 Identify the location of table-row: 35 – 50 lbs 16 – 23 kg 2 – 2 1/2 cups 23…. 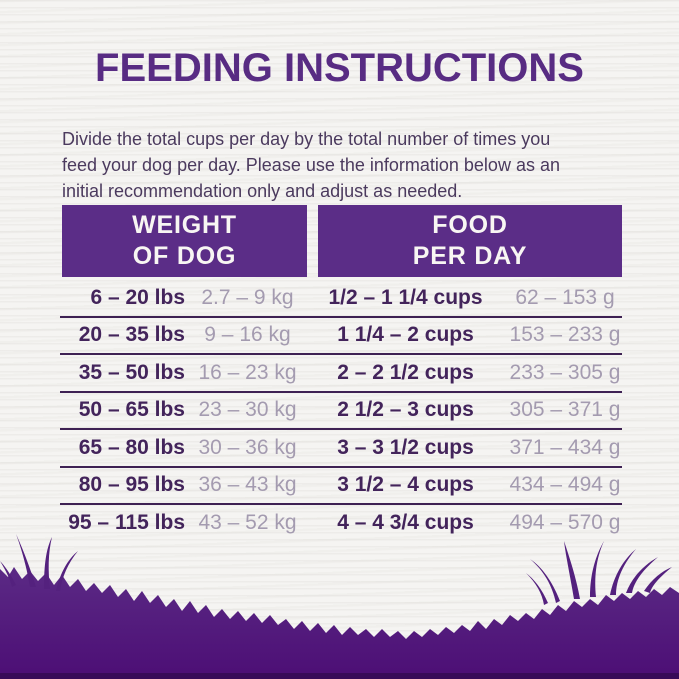
(341, 374).